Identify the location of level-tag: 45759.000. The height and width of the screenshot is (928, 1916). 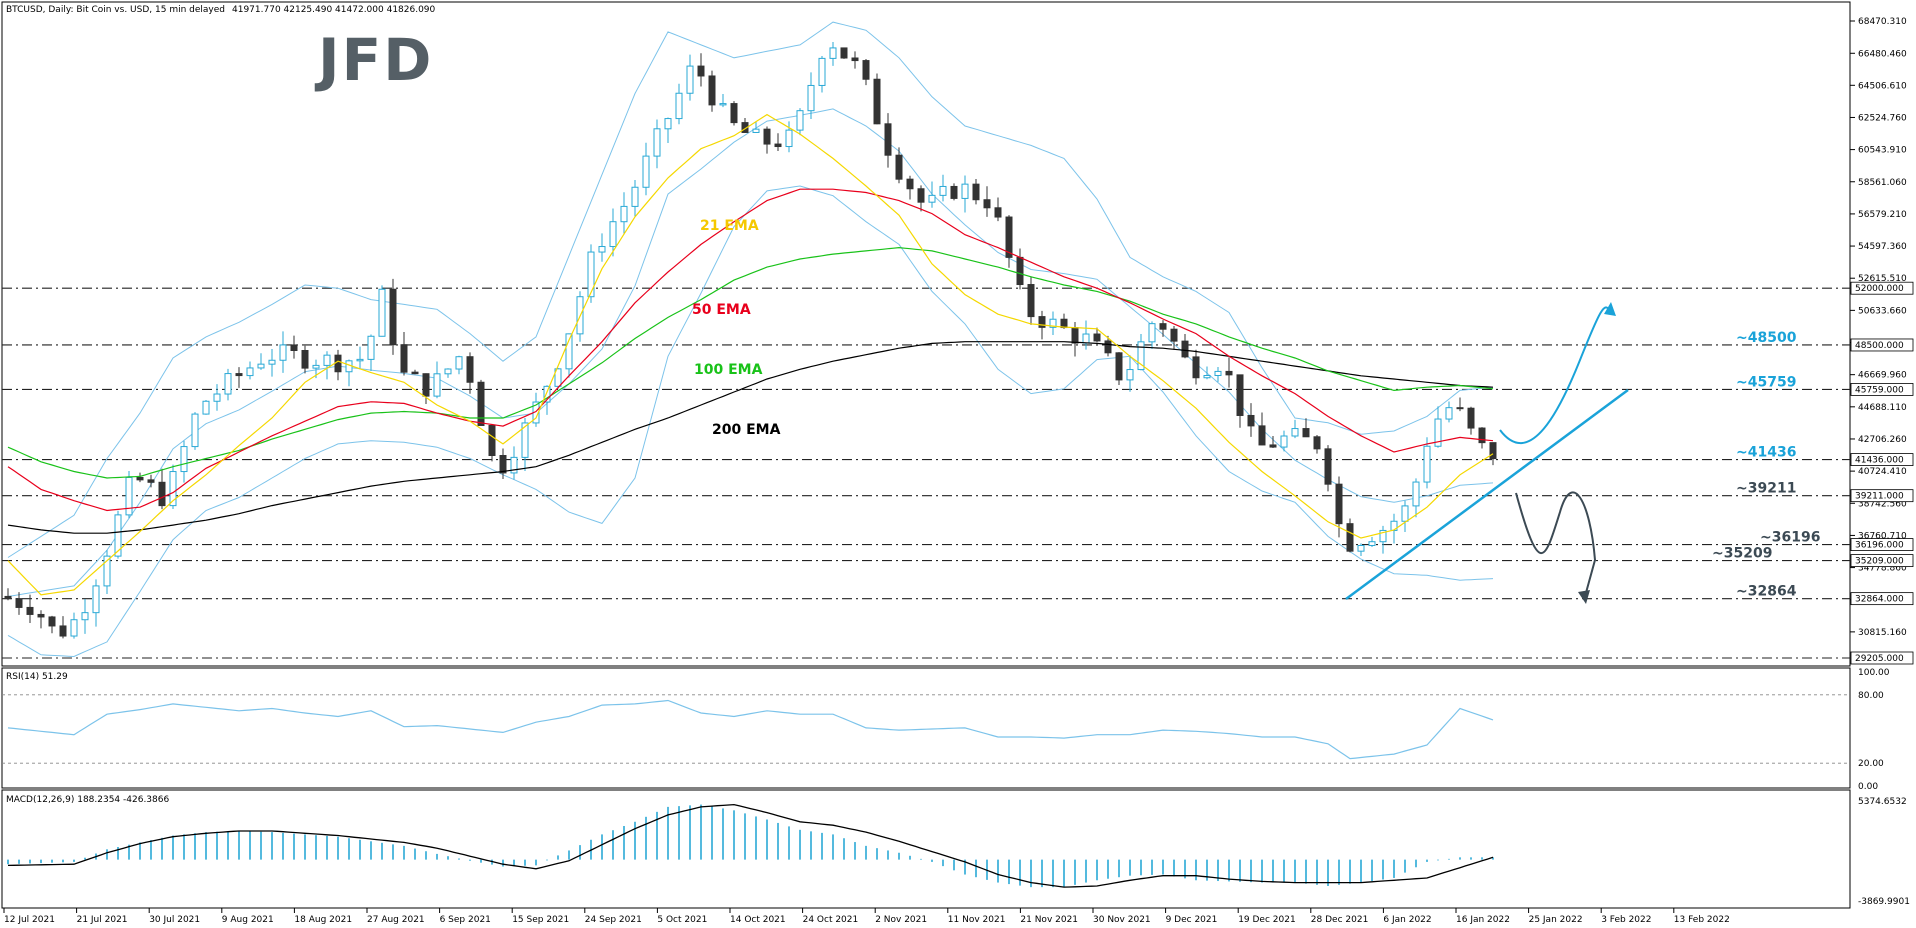
(1879, 390).